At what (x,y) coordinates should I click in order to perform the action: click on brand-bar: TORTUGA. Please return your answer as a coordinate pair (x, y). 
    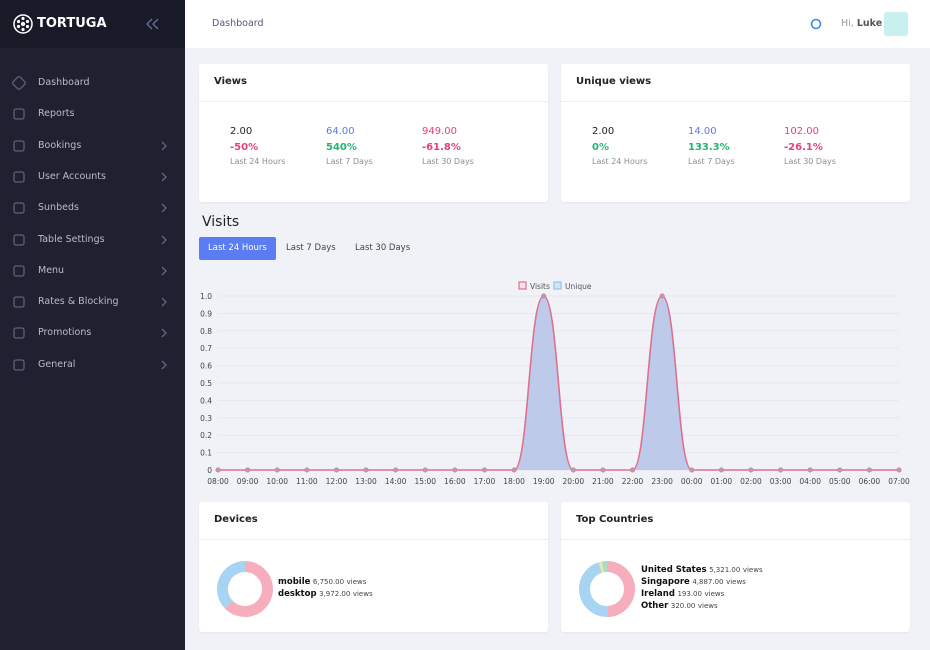
    Looking at the image, I should click on (92, 24).